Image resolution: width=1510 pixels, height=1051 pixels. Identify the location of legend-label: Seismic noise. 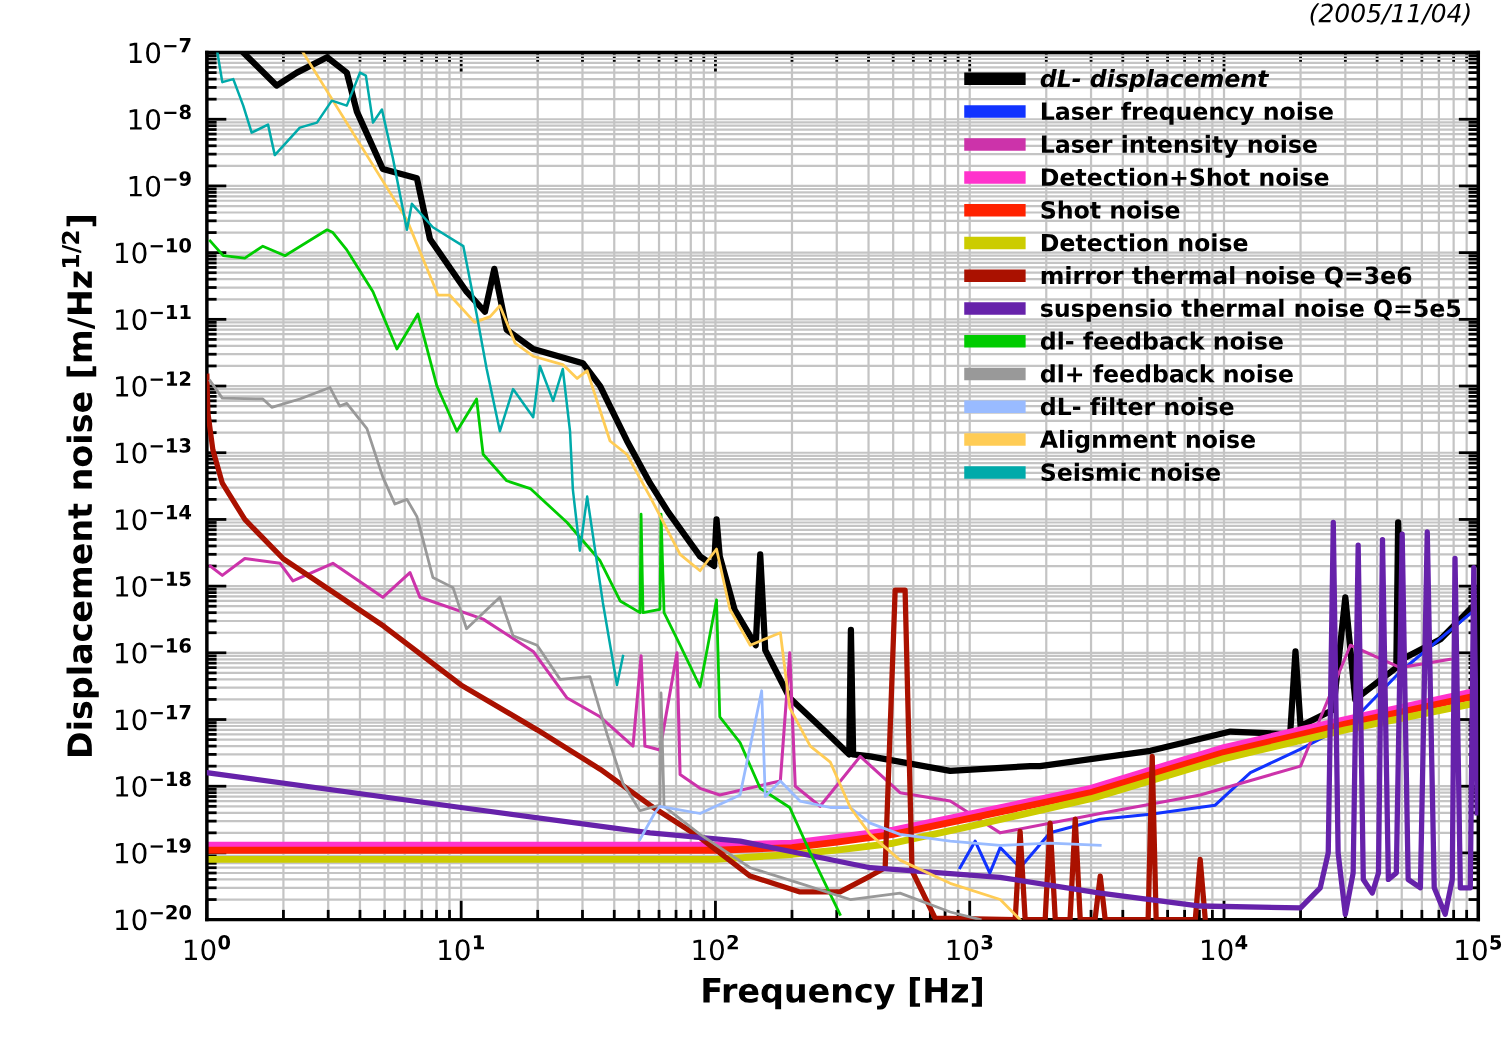
(1130, 472).